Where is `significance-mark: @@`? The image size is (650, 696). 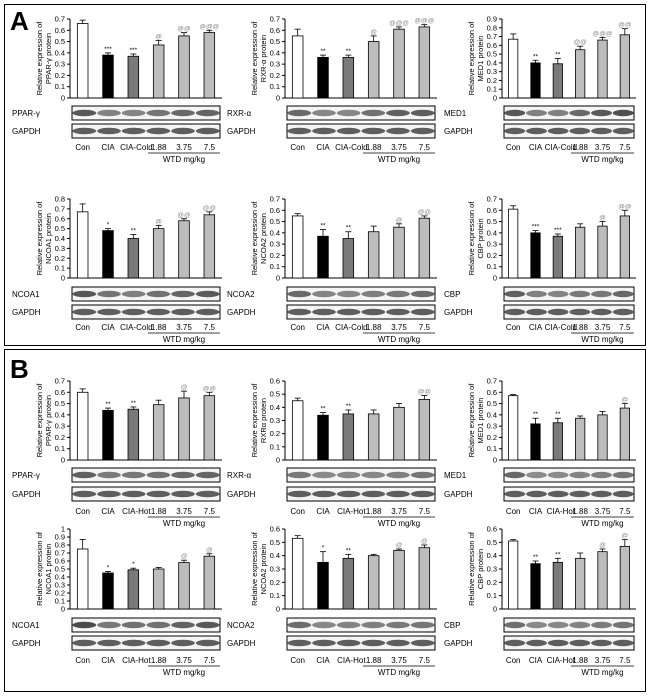
significance-mark: @@ is located at coordinates (184, 215).